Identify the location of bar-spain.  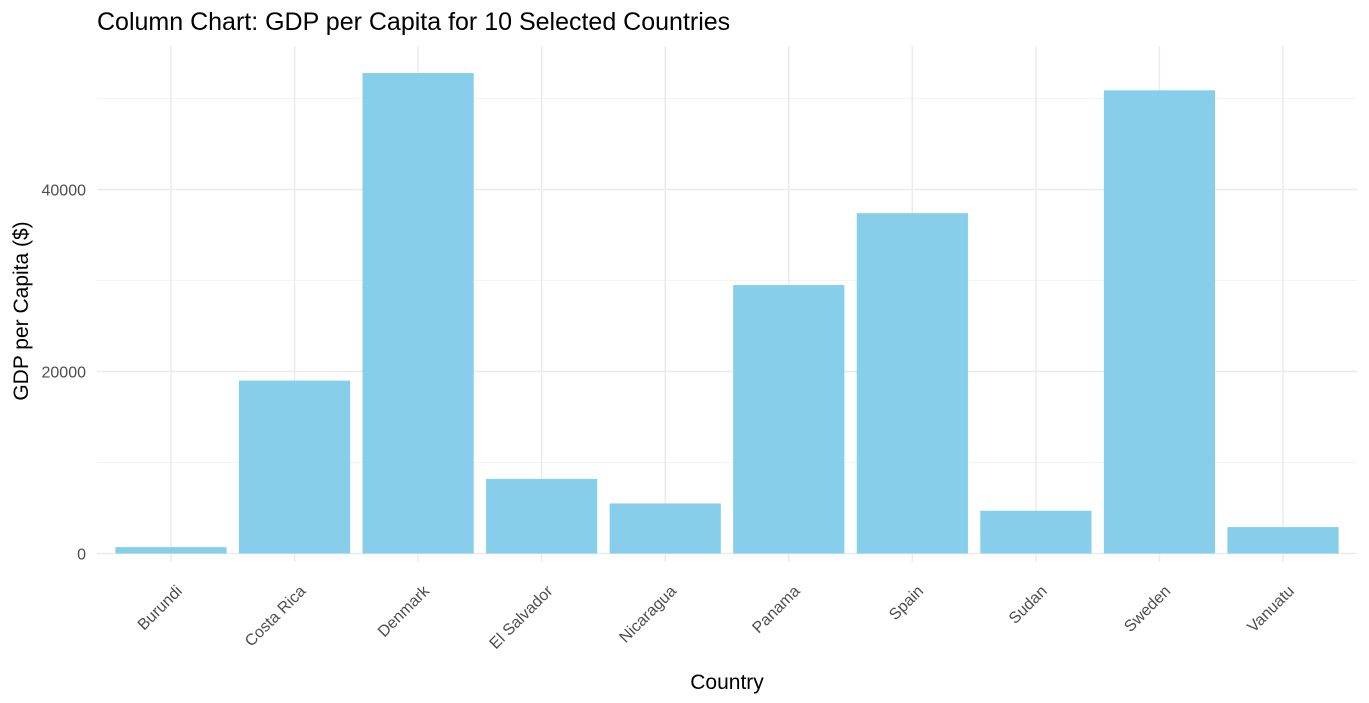
(912, 383).